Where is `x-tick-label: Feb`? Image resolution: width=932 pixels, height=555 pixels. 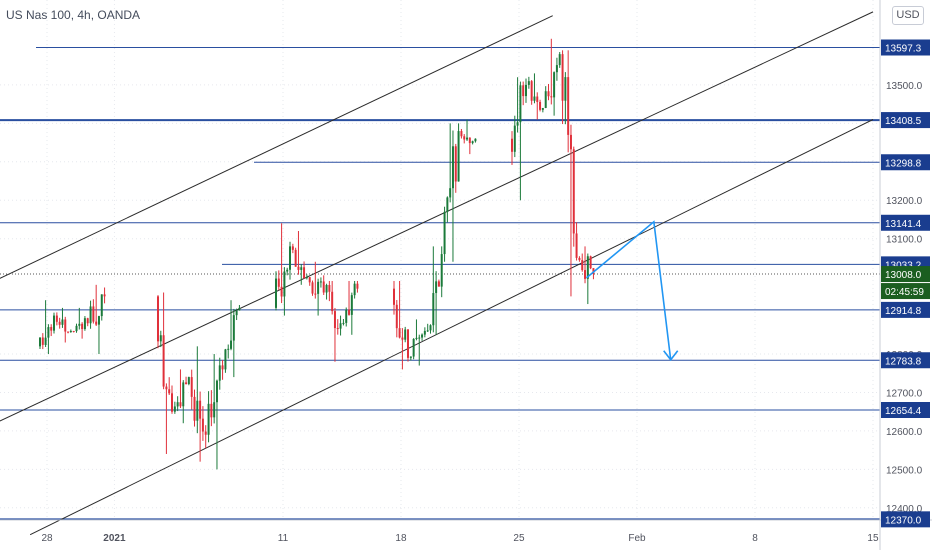 x-tick-label: Feb is located at coordinates (637, 538).